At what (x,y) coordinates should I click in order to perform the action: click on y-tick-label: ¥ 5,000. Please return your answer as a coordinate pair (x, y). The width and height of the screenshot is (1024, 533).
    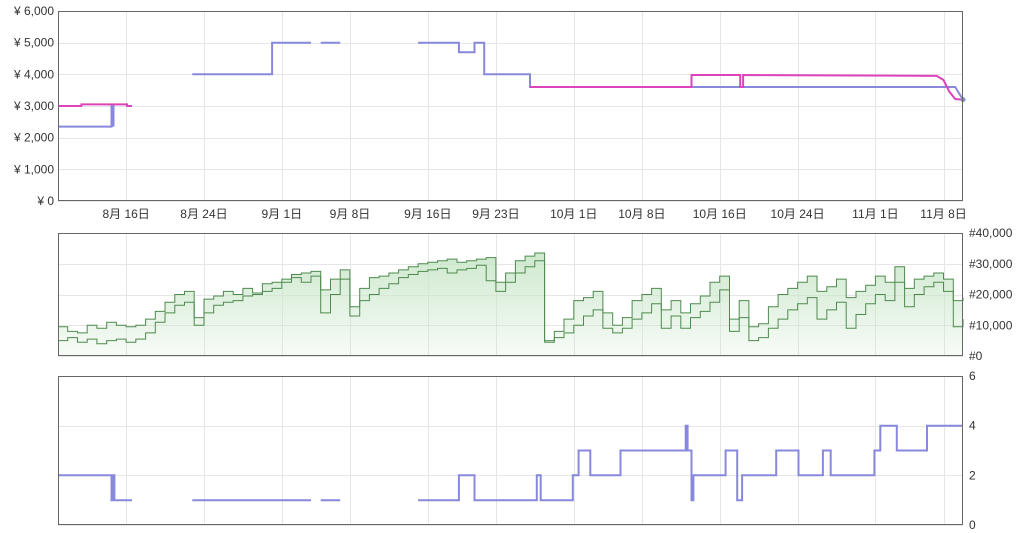
    Looking at the image, I should click on (33, 43).